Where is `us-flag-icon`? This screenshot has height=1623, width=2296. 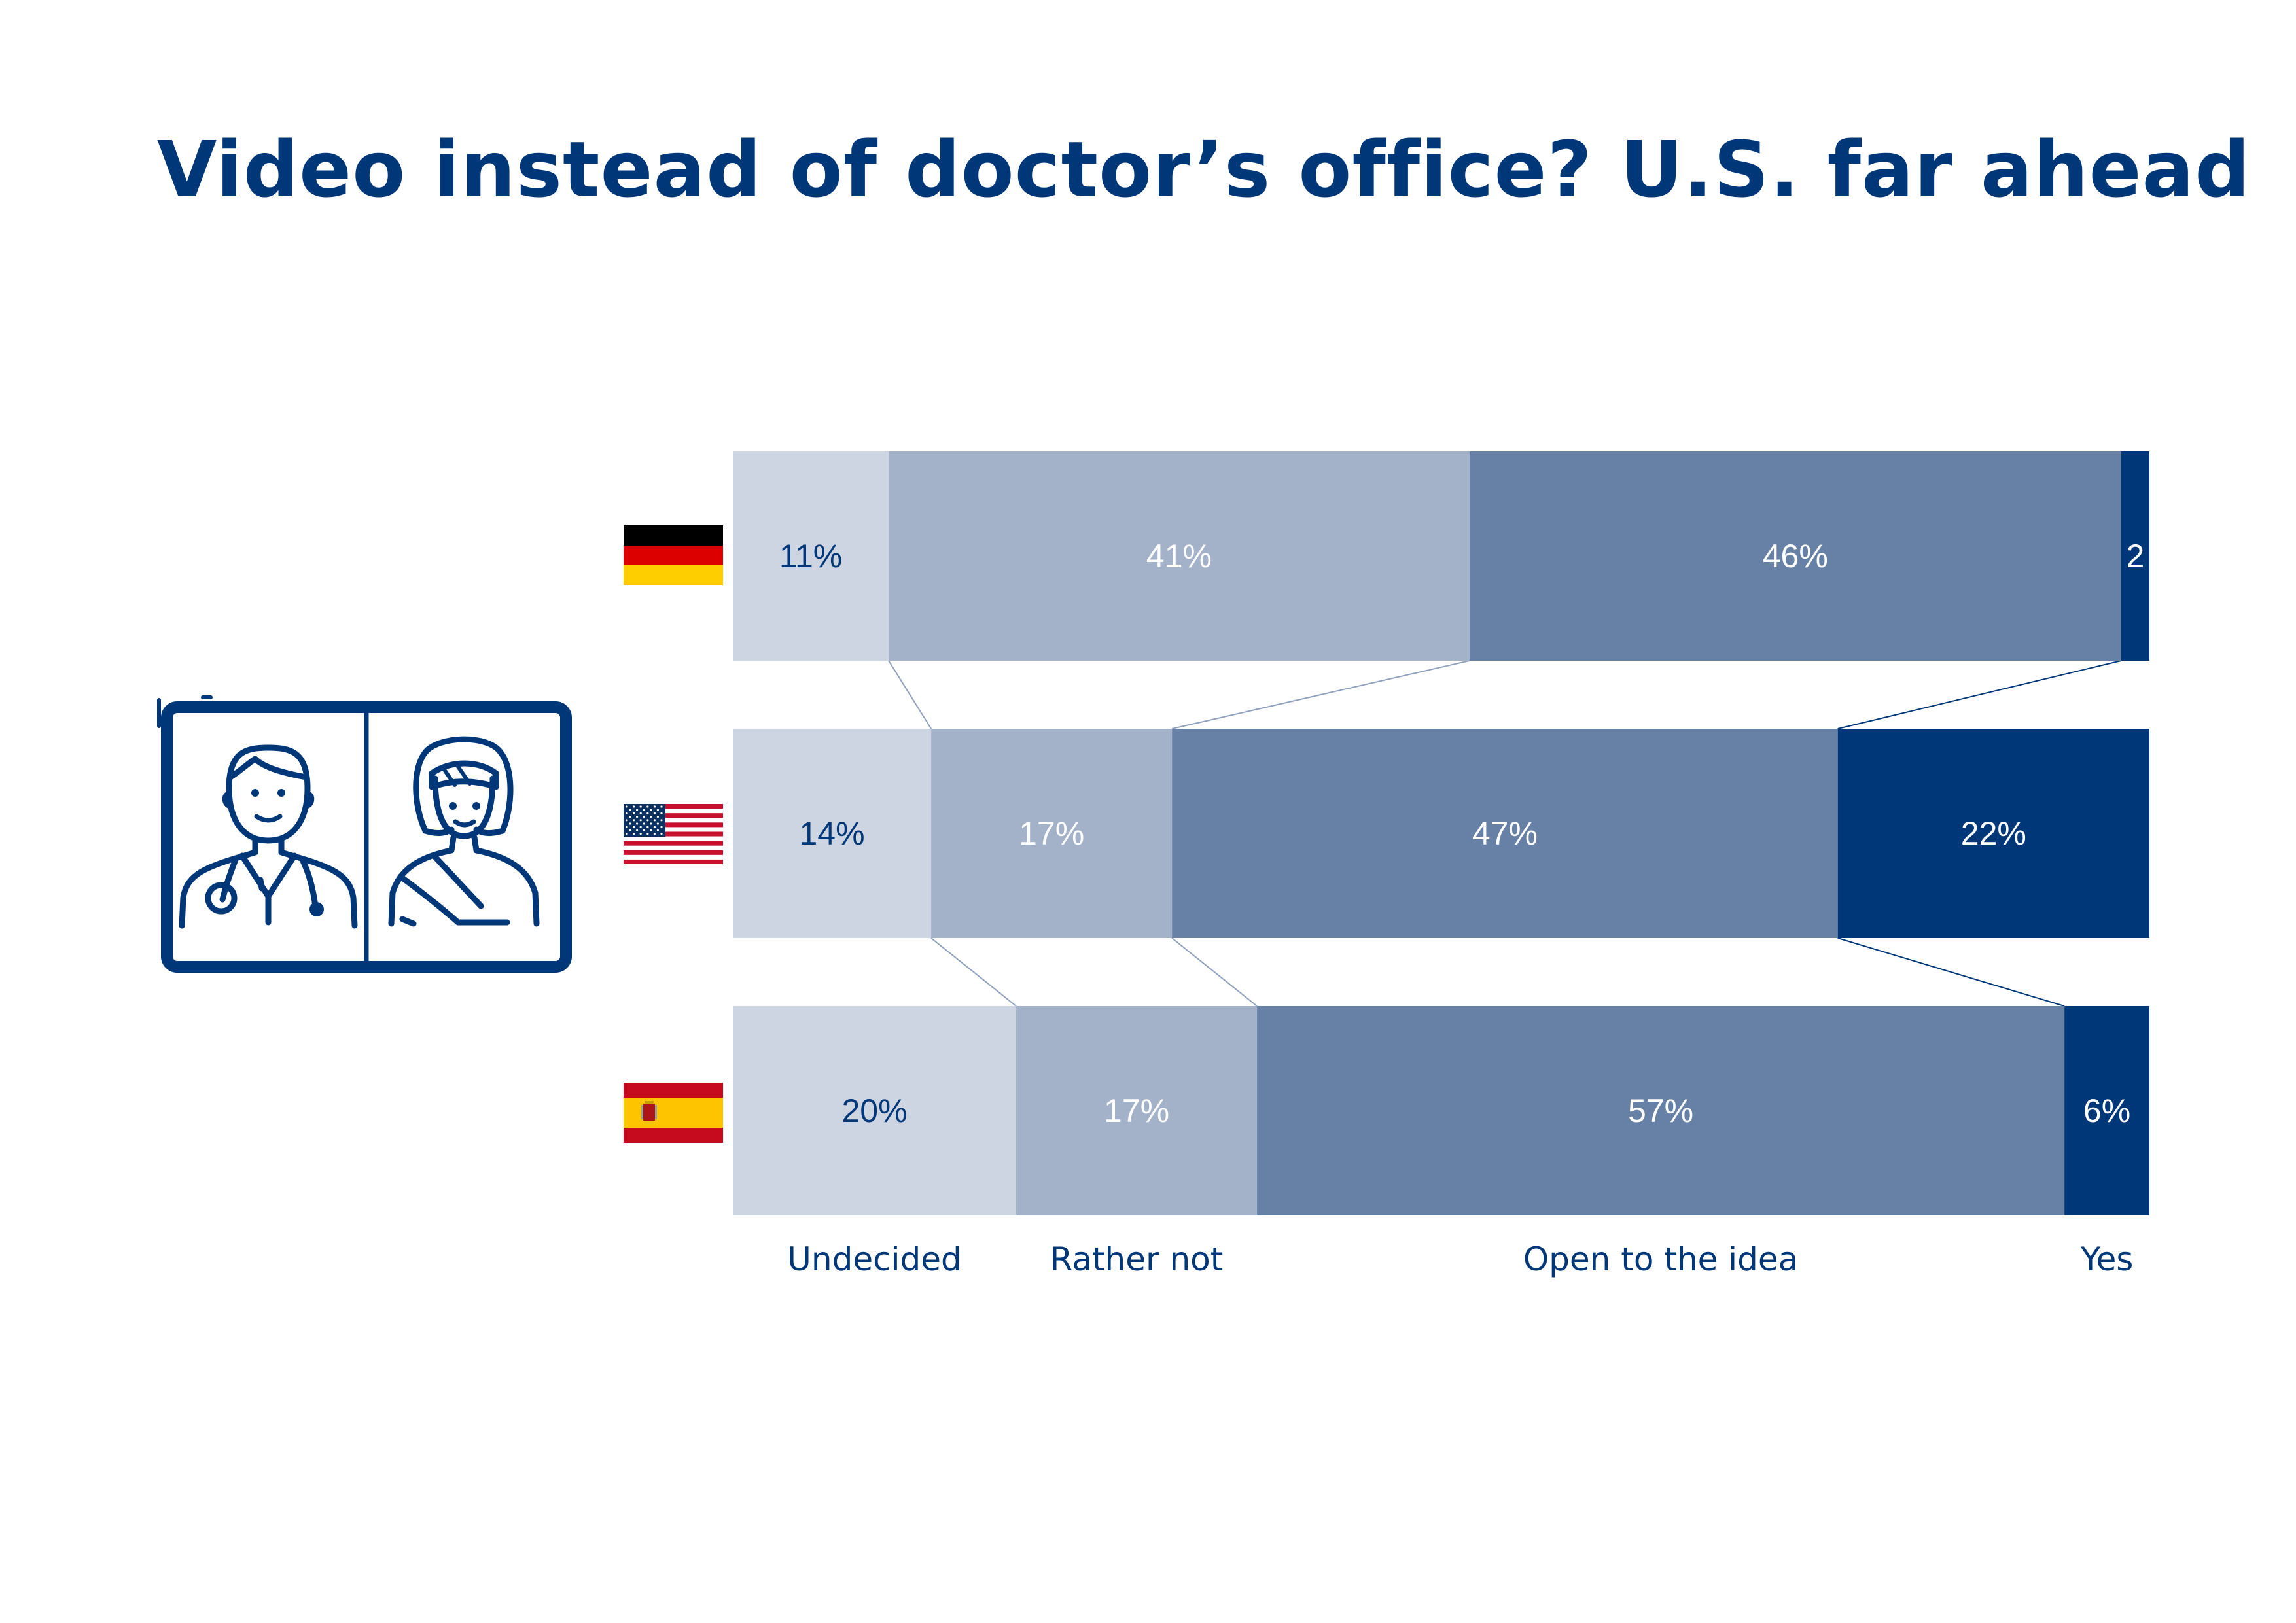 us-flag-icon is located at coordinates (674, 834).